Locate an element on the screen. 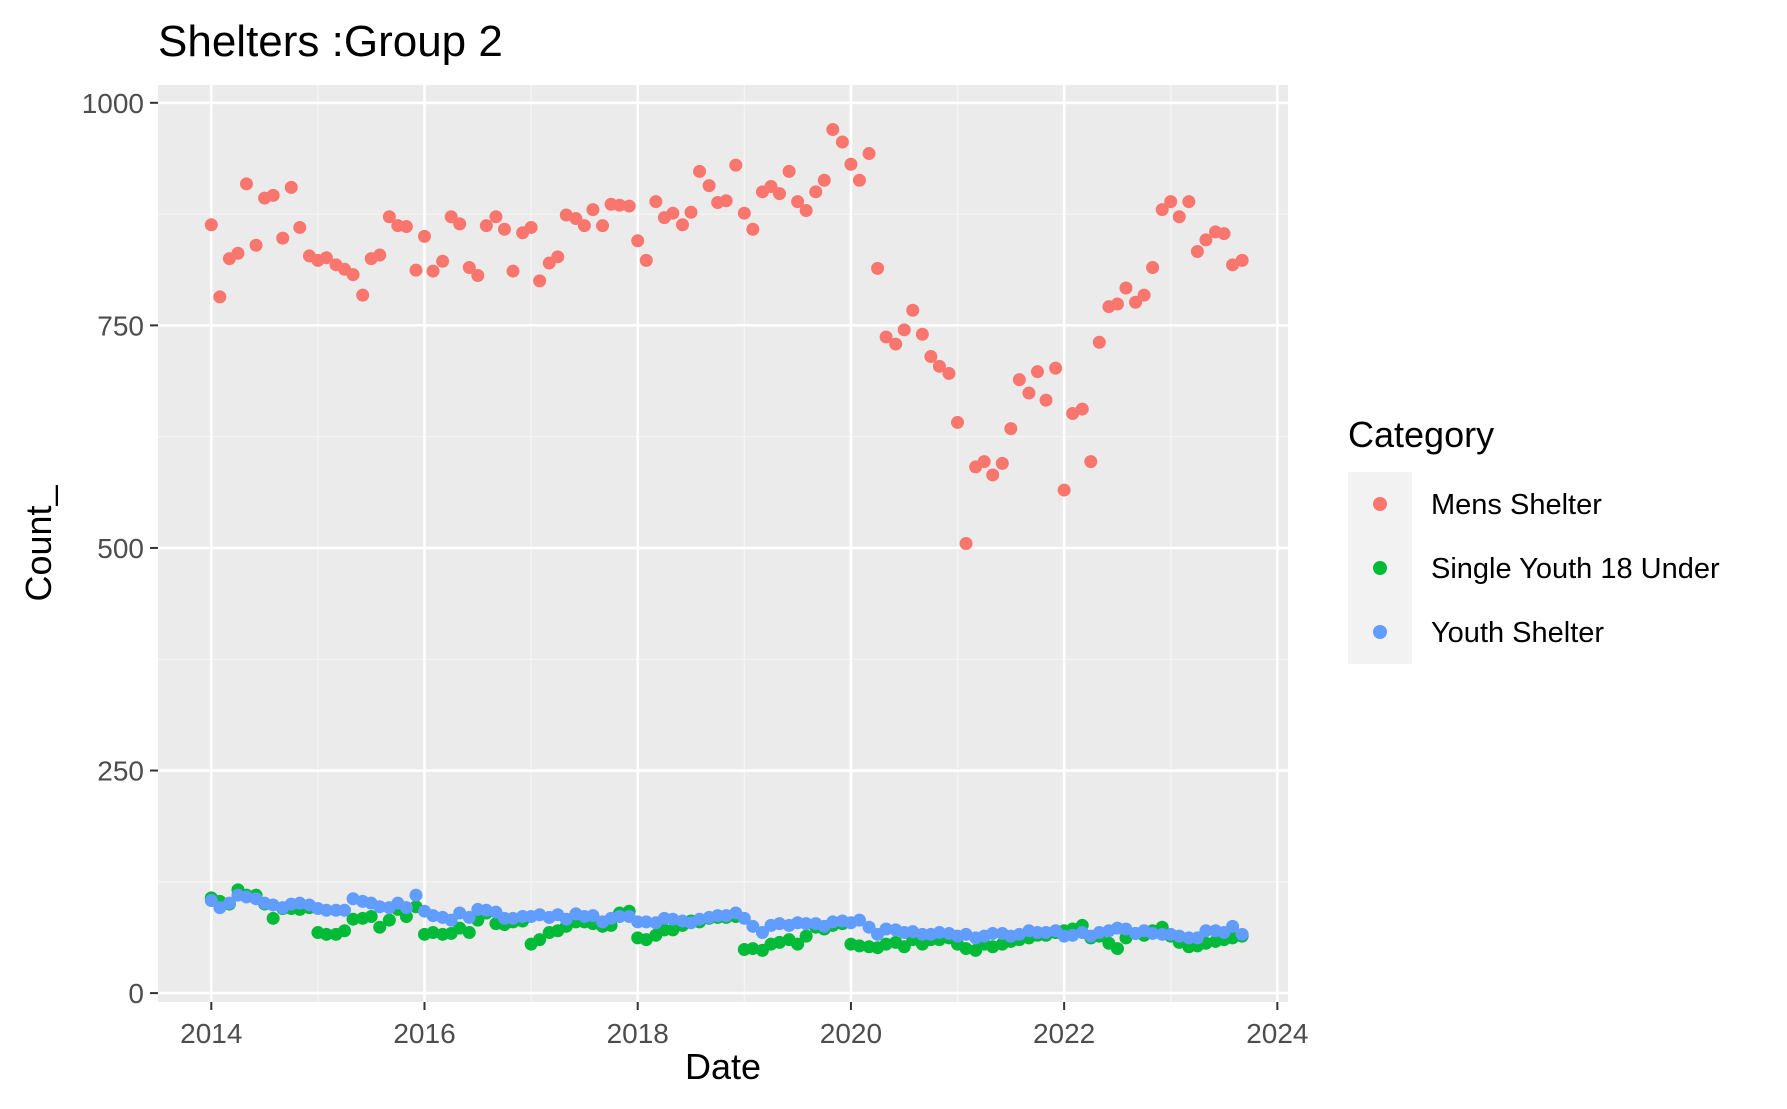 The height and width of the screenshot is (1109, 1787). x-axis: 2014 2016 2018 2020 2022 2024 is located at coordinates (744, 1025).